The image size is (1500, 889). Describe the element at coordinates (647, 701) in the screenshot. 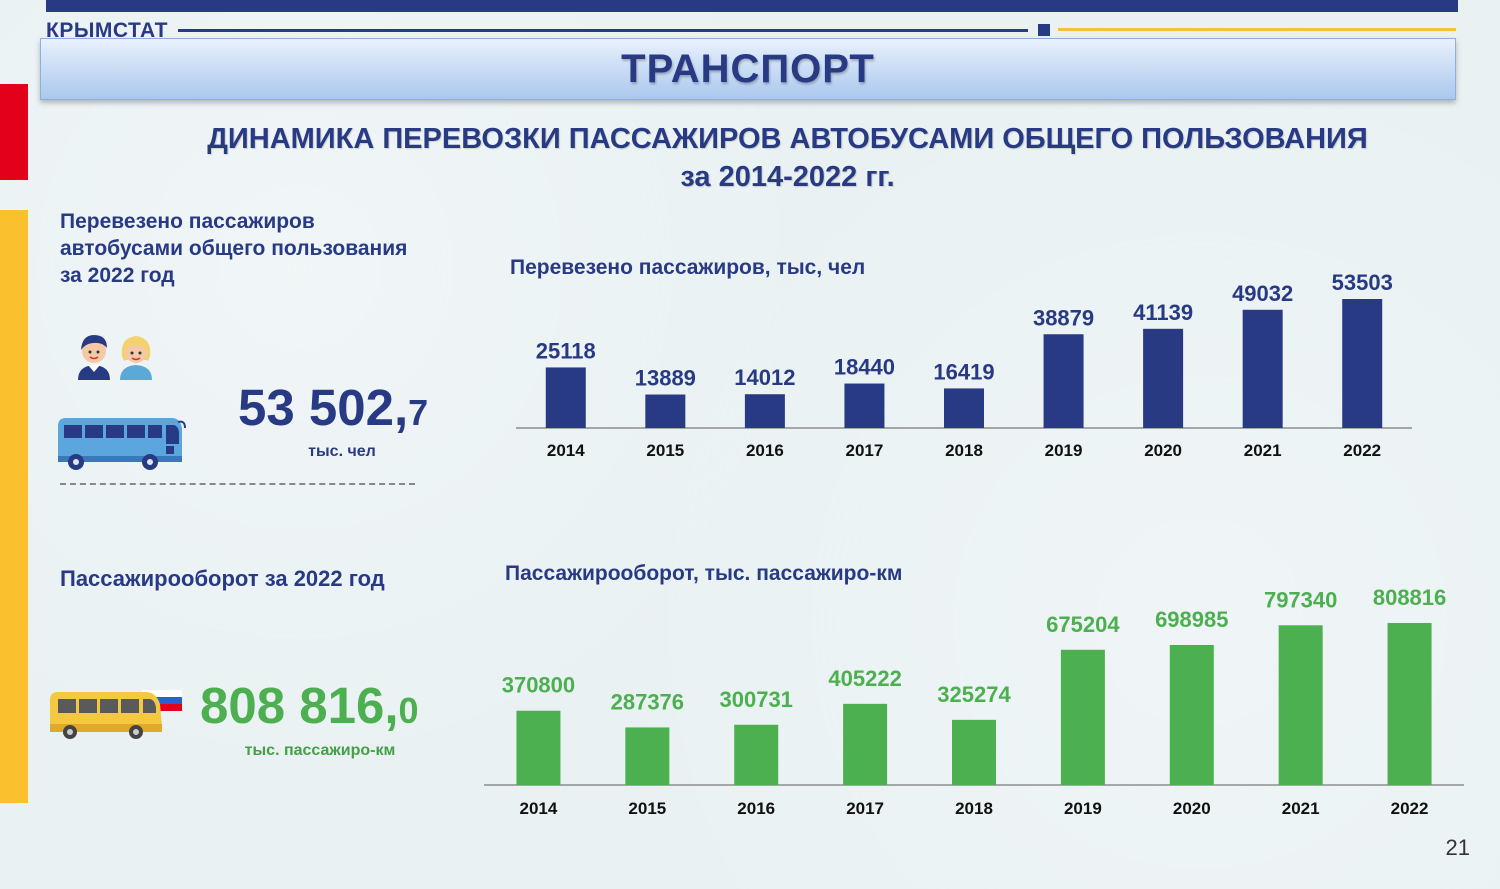

I see `data-label-2015: 287376` at that location.